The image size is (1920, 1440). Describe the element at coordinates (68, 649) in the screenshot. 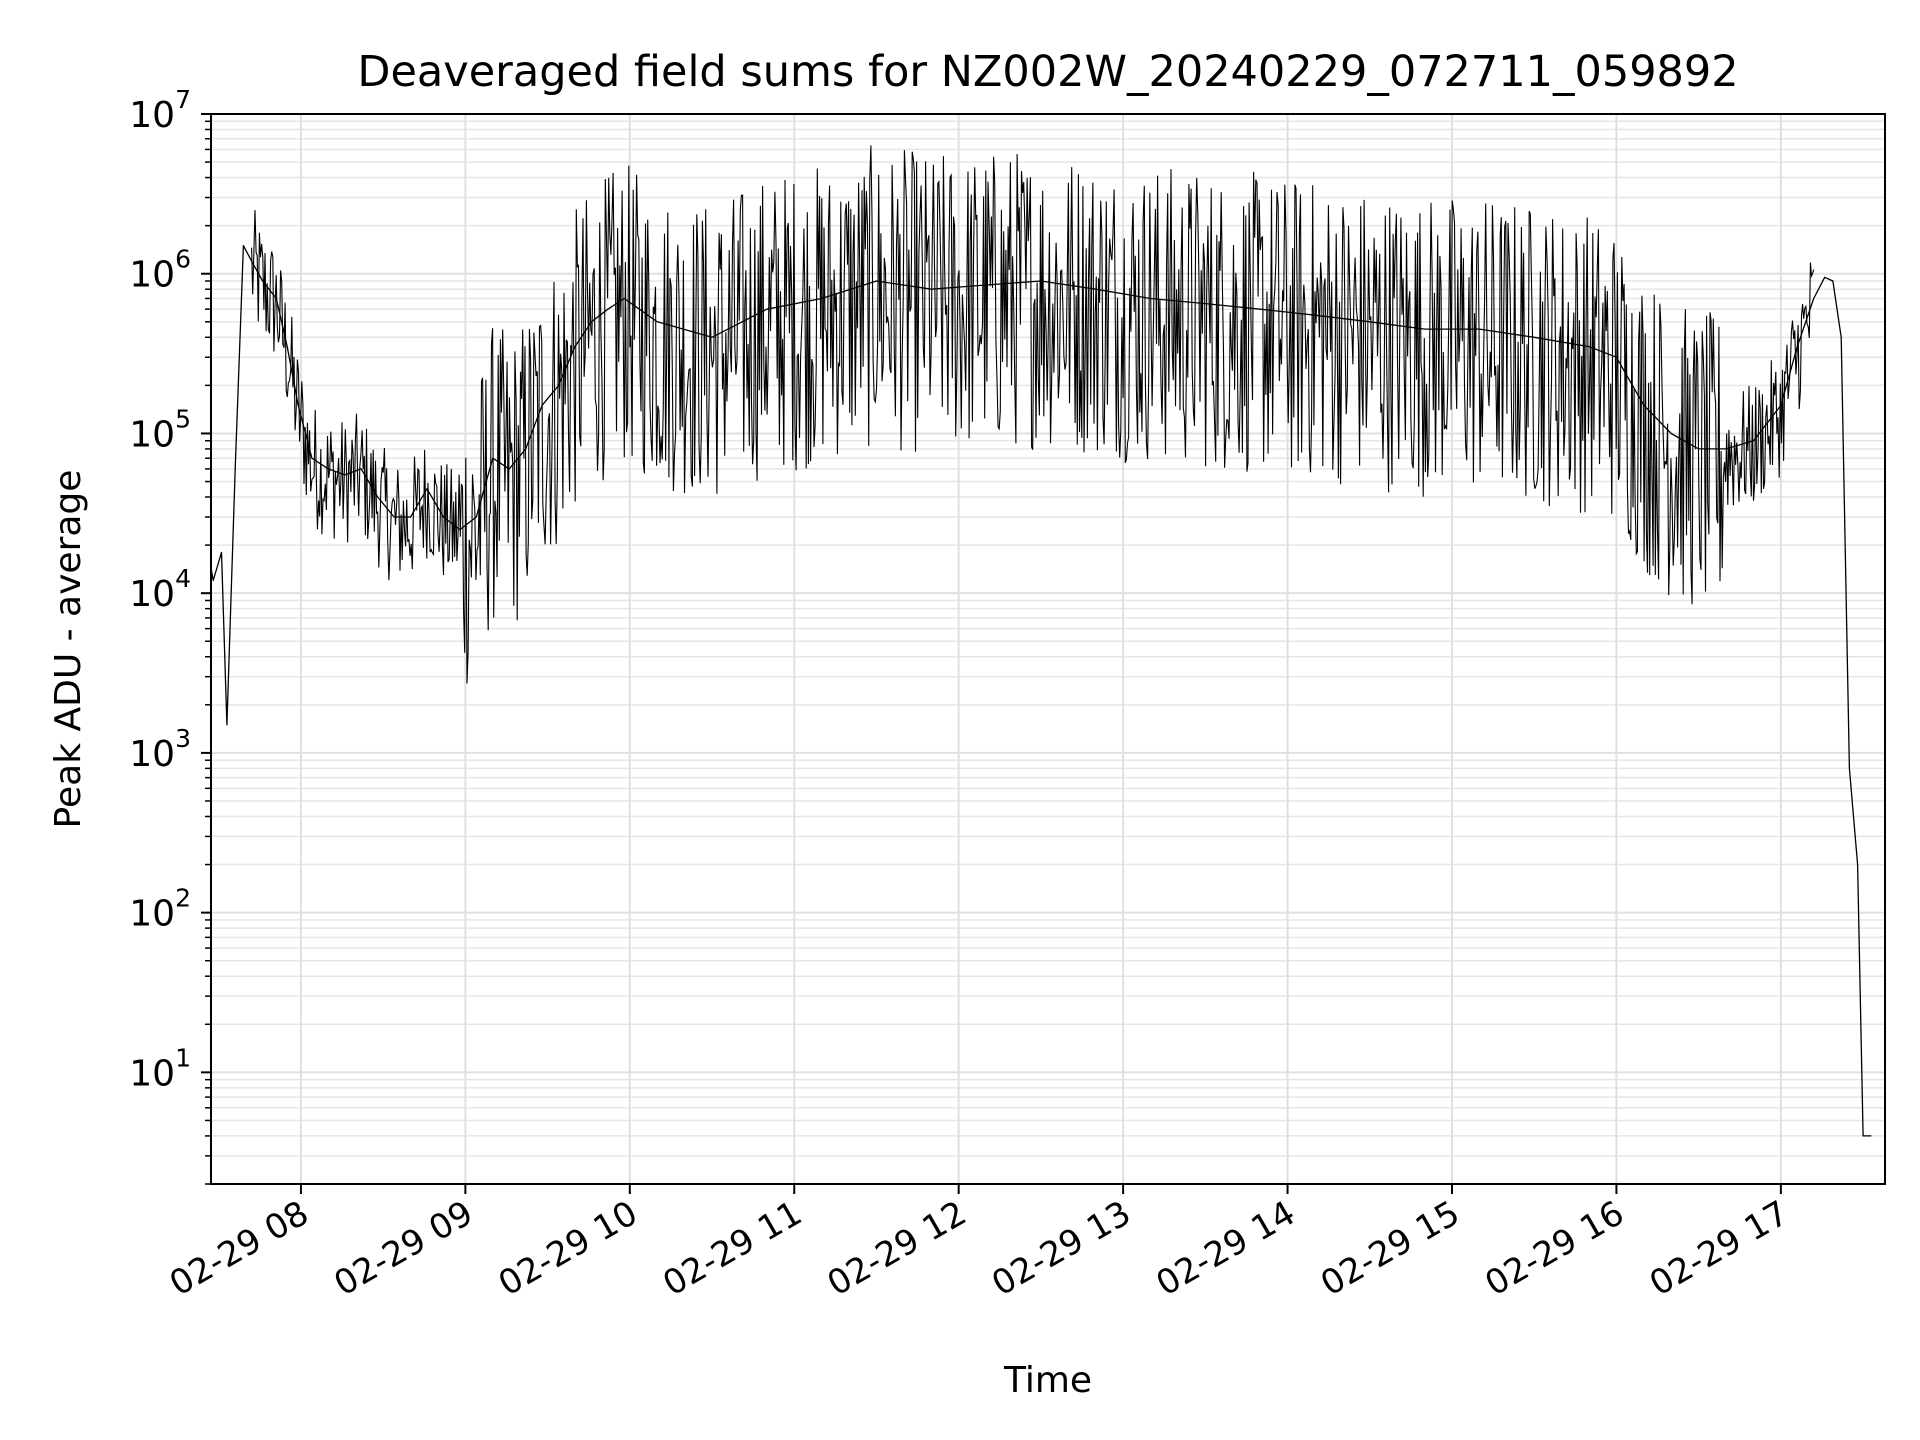

I see `y-axis-label: Peak ADU - average` at that location.